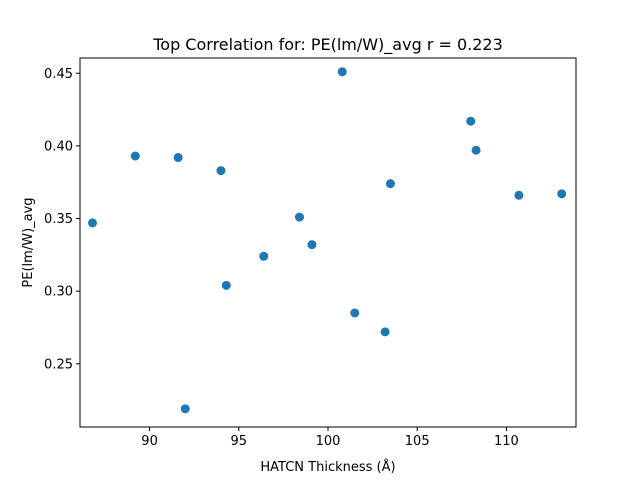  Describe the element at coordinates (239, 441) in the screenshot. I see `x-tick-label: 95` at that location.